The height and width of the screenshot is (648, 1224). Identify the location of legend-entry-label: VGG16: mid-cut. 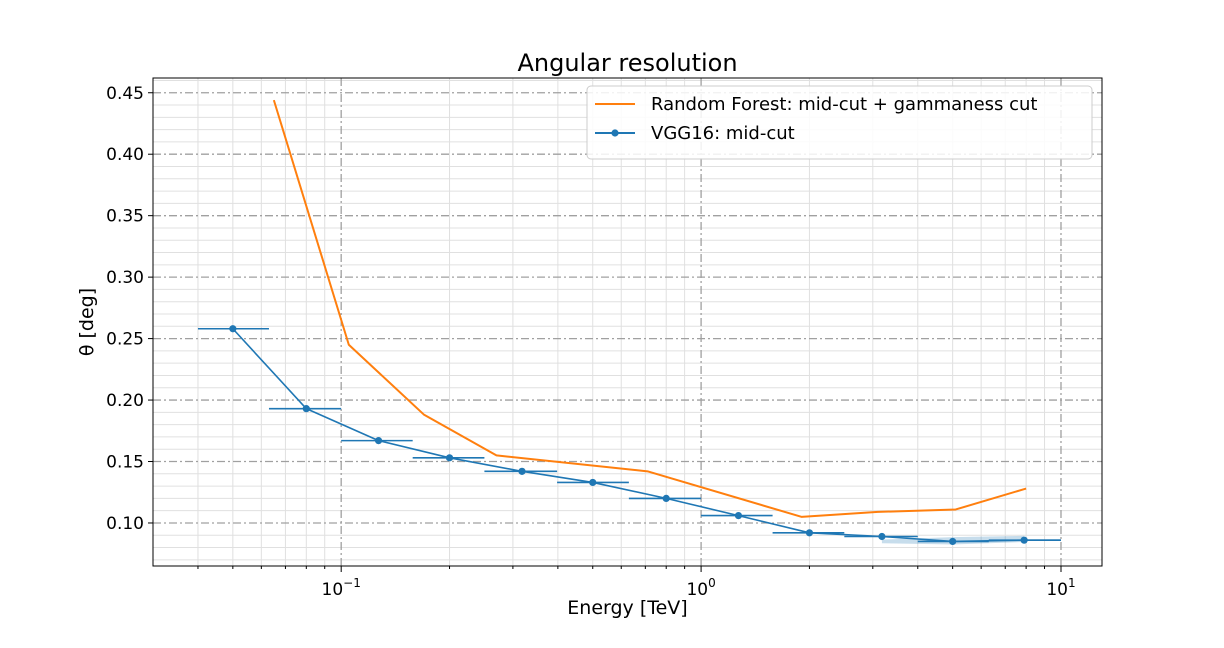
(723, 133).